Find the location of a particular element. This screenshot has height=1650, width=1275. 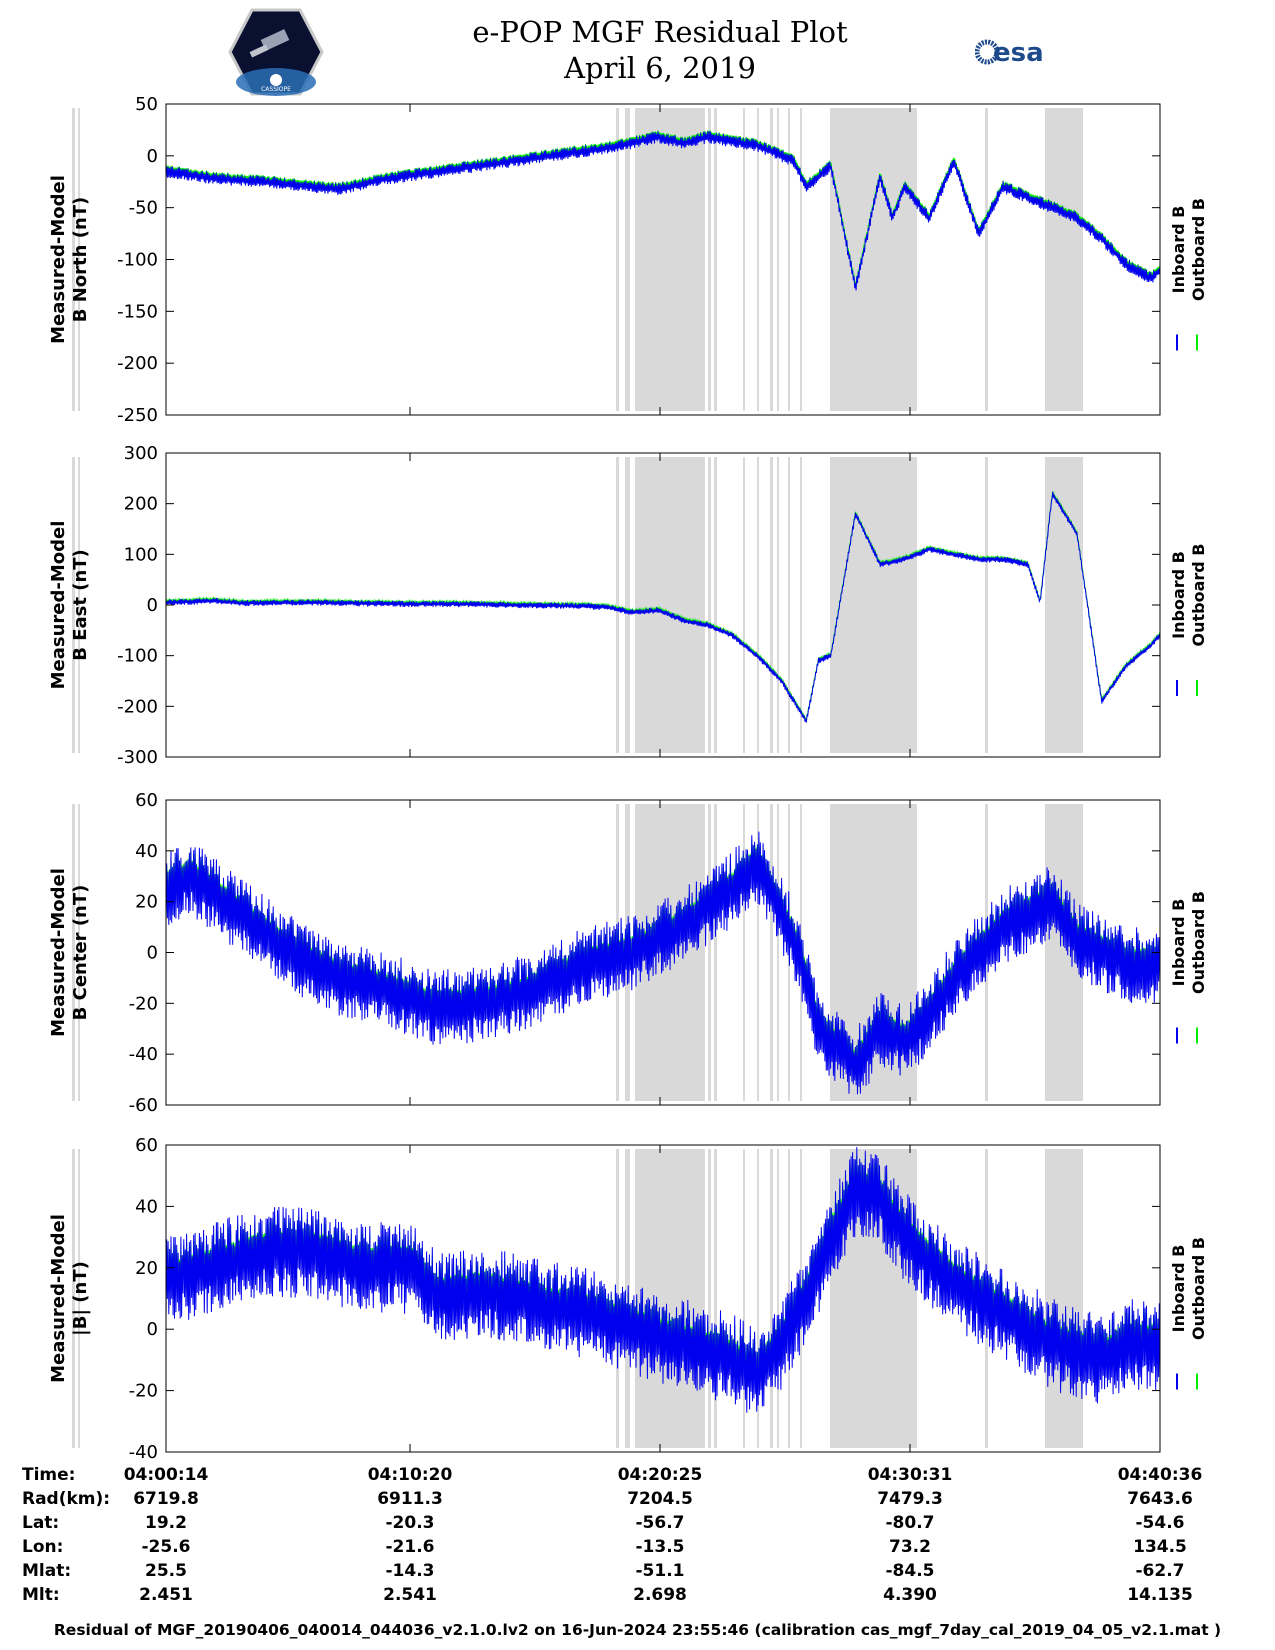

info-cell: 73.2 is located at coordinates (910, 1547).